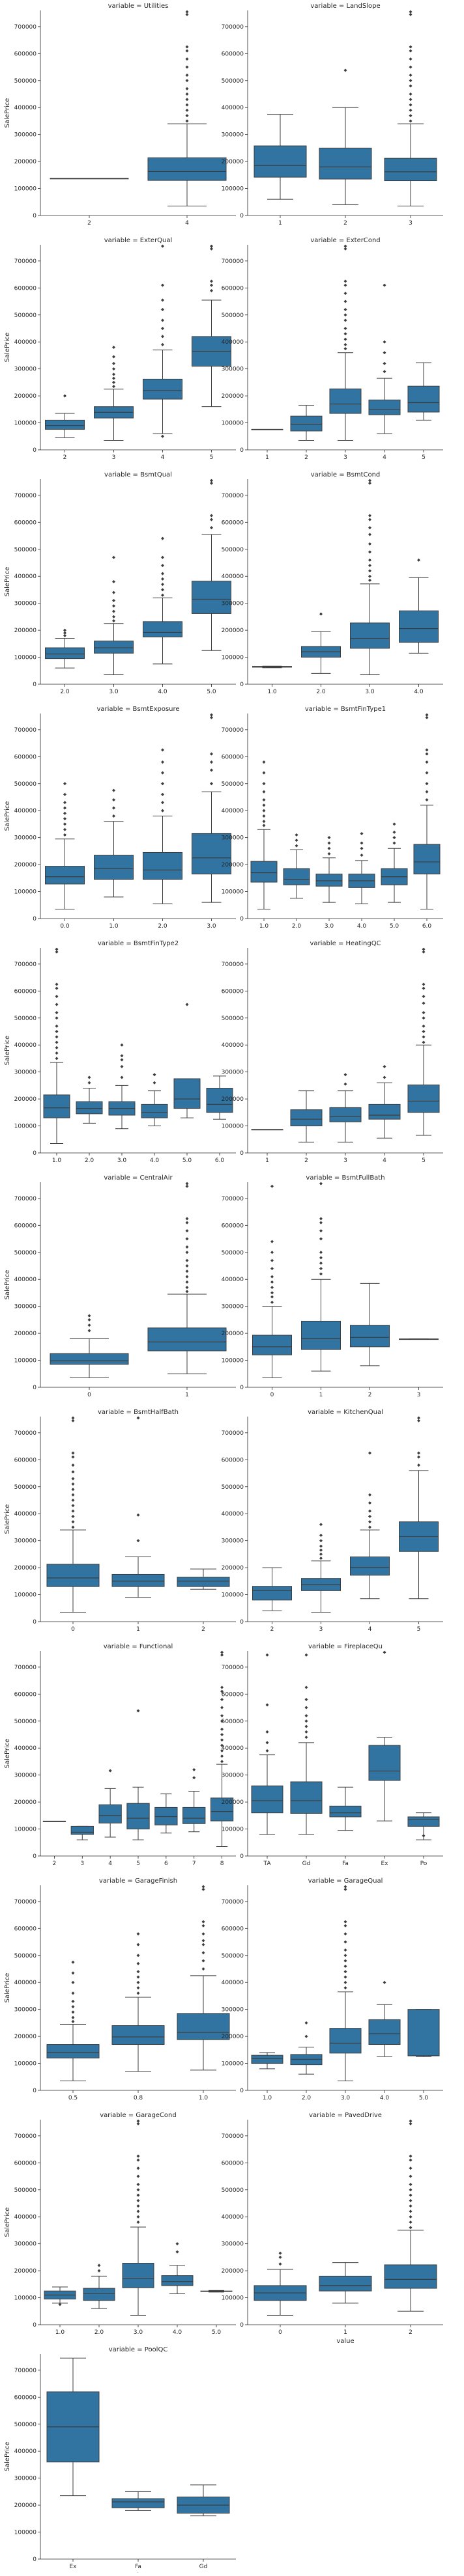 The height and width of the screenshot is (2576, 464). Describe the element at coordinates (345, 6) in the screenshot. I see `facet-title: variable = LandSlope` at that location.